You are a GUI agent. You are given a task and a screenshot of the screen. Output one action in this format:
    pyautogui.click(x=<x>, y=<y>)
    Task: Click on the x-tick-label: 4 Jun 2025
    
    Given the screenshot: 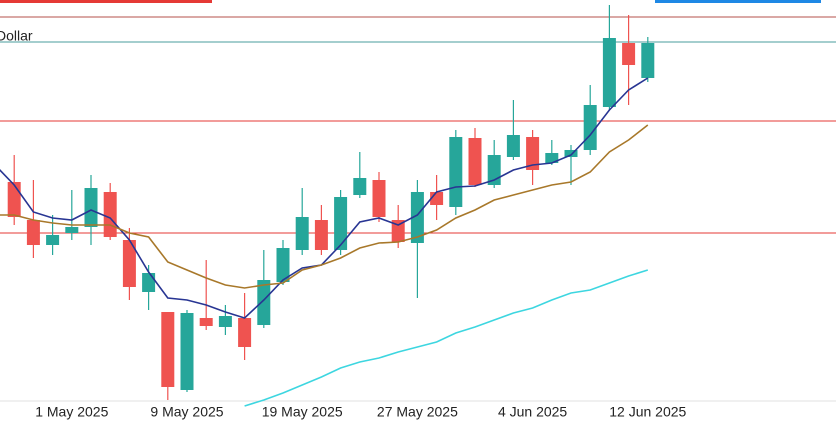 What is the action you would take?
    pyautogui.click(x=532, y=412)
    